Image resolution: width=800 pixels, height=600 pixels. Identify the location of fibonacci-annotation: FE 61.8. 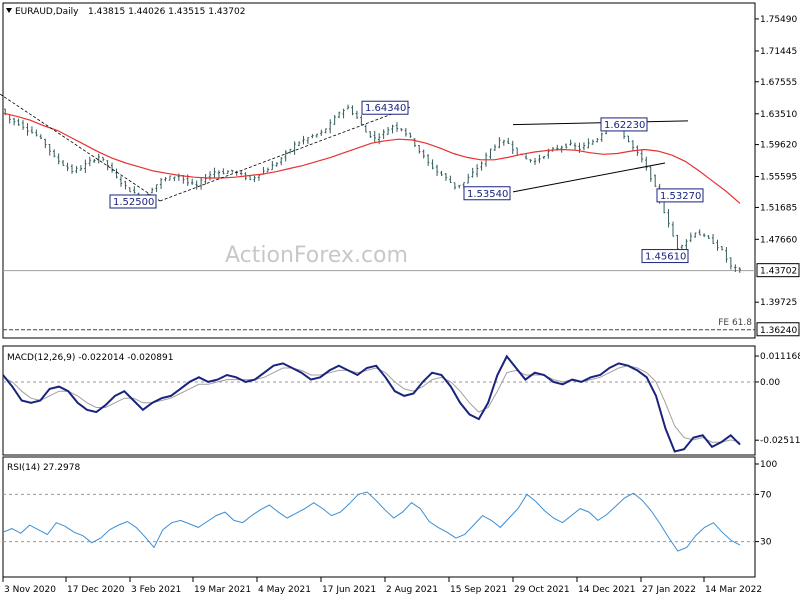
(735, 323).